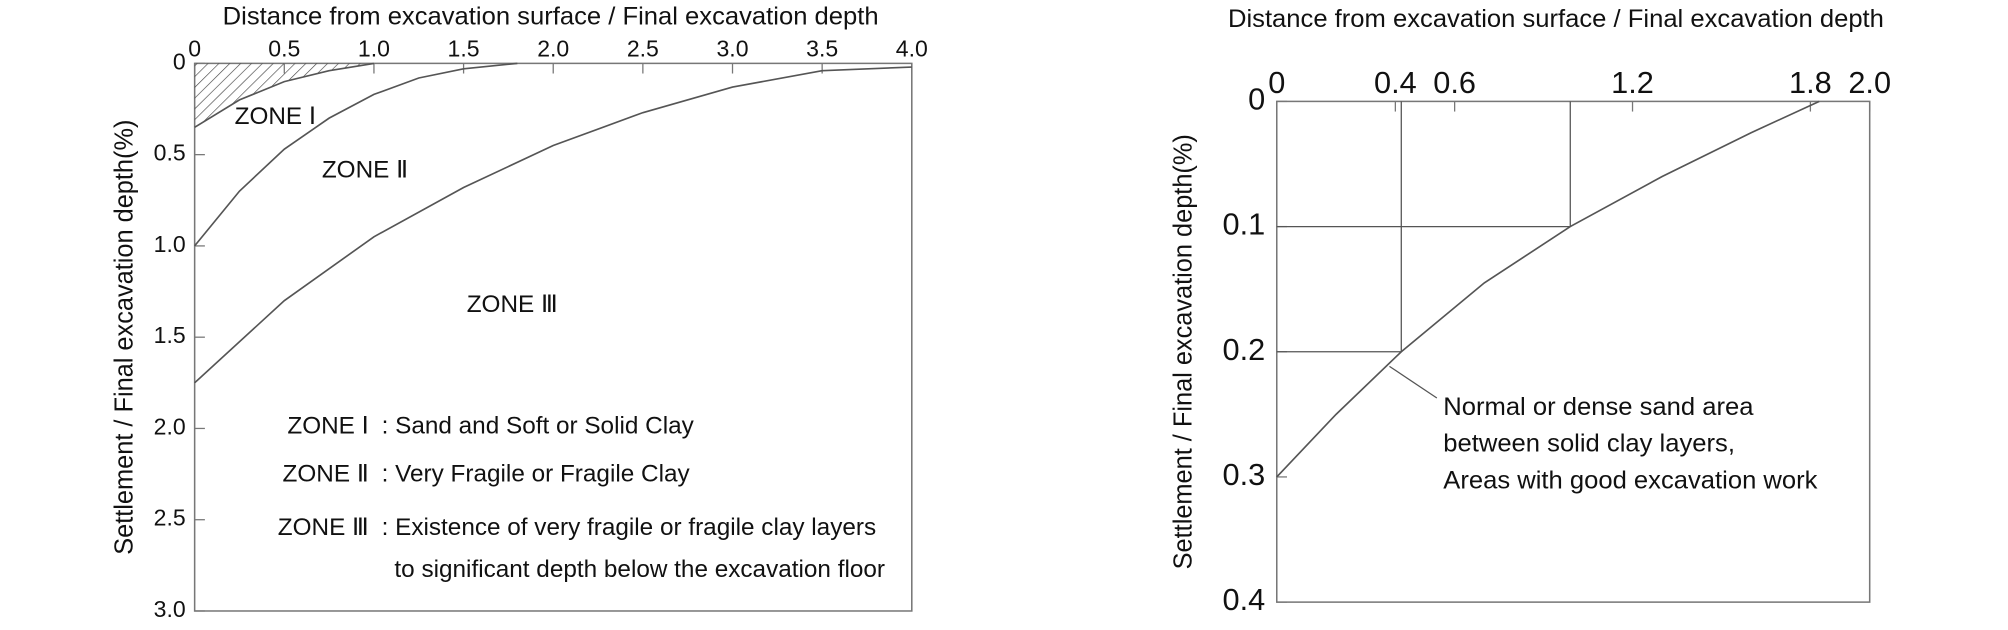 This screenshot has width=2008, height=630. Describe the element at coordinates (1244, 350) in the screenshot. I see `y-tick-label: 0.2` at that location.